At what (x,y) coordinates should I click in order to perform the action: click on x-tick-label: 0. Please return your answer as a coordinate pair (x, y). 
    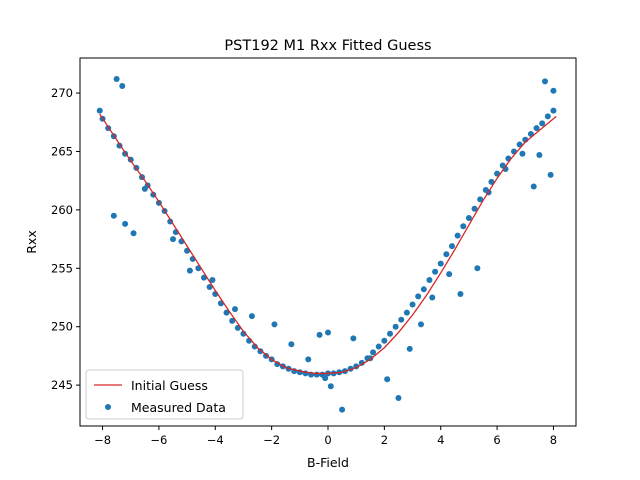
    Looking at the image, I should click on (327, 440).